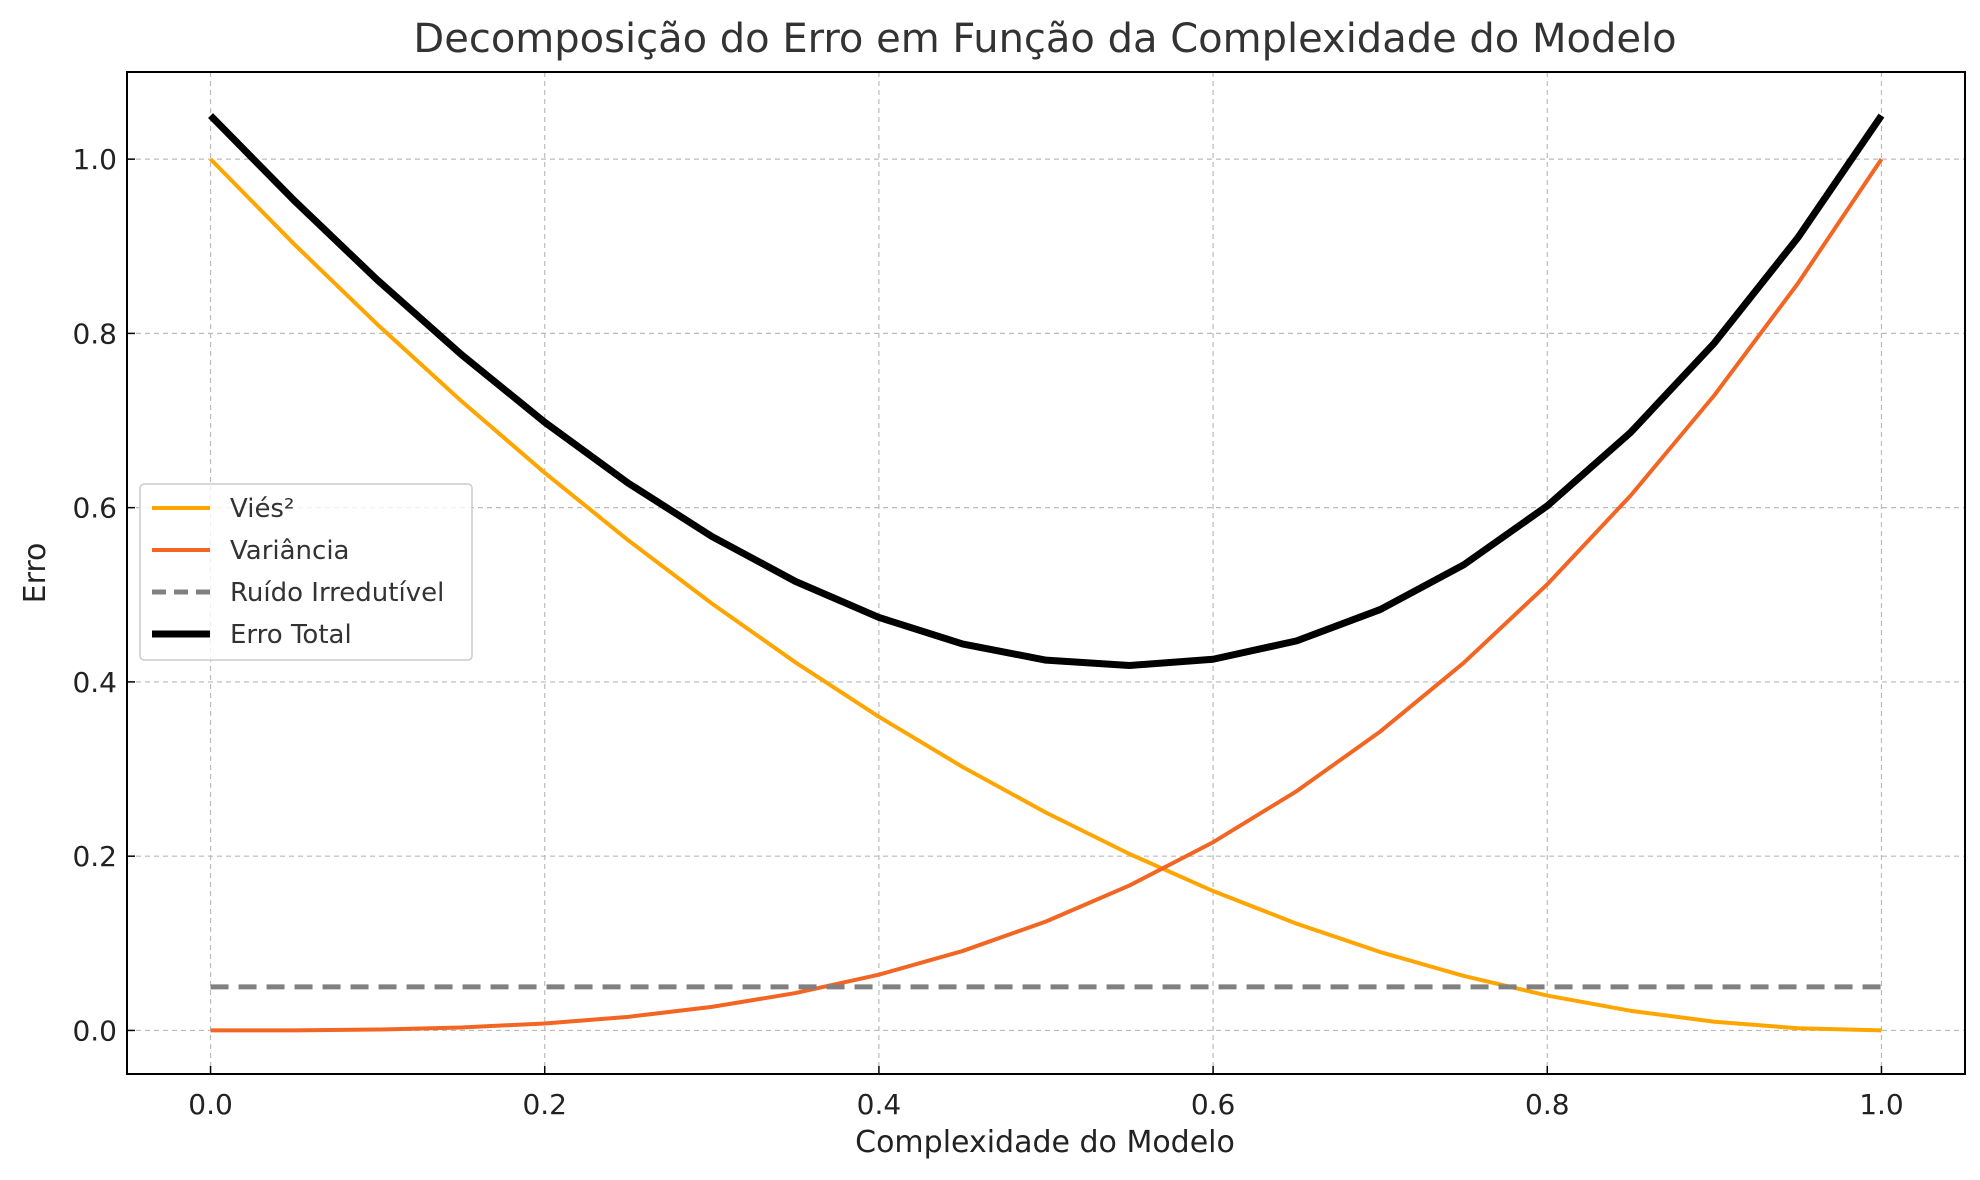 The image size is (1980, 1180). I want to click on legend-label-vies: Viés², so click(262, 509).